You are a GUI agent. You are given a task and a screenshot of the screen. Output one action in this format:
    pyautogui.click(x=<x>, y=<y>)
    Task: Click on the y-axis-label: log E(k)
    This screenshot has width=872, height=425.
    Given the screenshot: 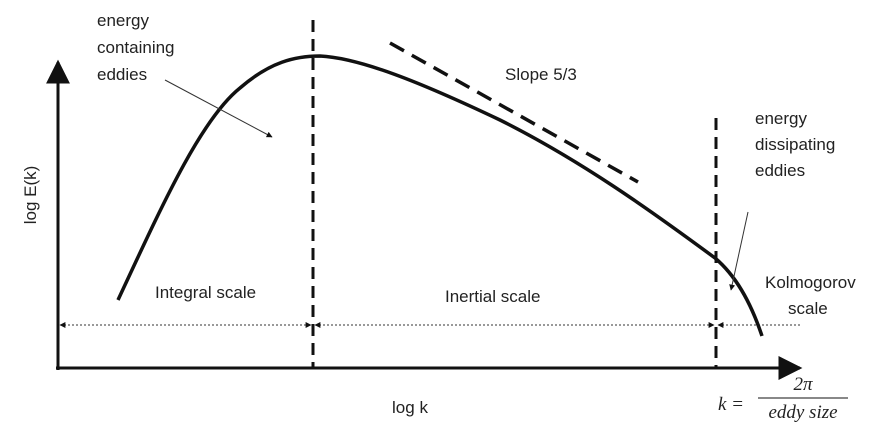 What is the action you would take?
    pyautogui.click(x=30, y=195)
    